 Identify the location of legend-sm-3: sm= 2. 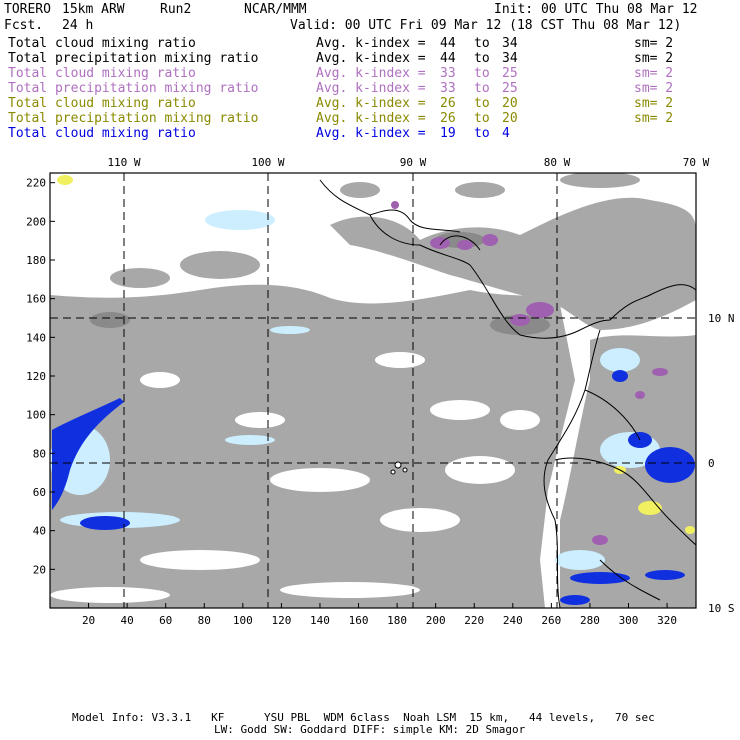
(654, 88).